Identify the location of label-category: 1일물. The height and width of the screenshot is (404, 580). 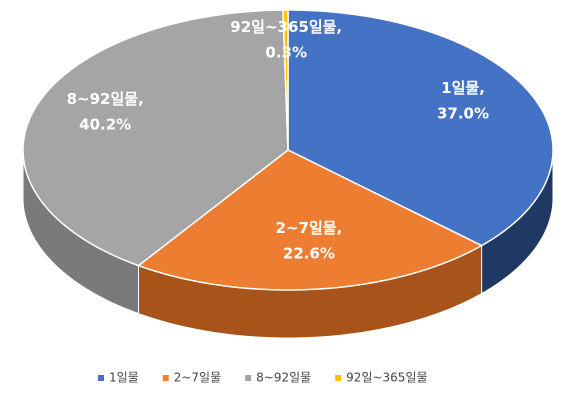
(460, 87).